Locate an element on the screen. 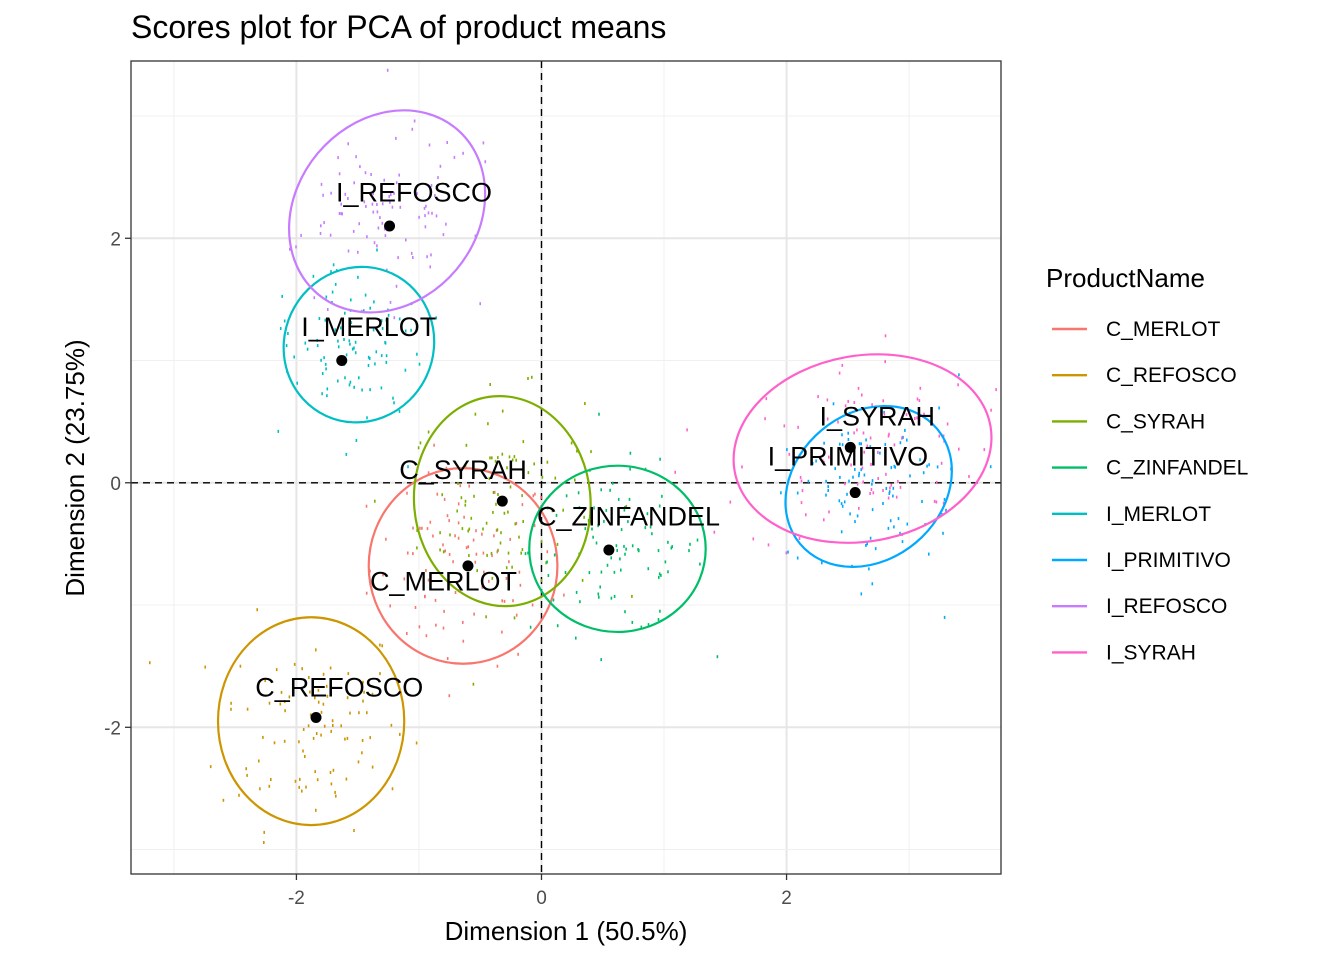  centroid-i-primitivo is located at coordinates (855, 493).